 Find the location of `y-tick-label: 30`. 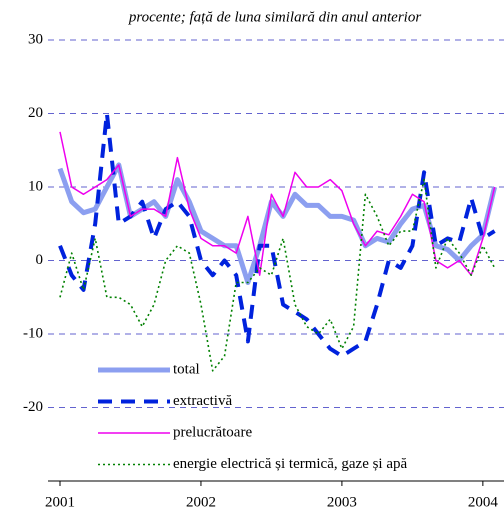

y-tick-label: 30 is located at coordinates (35, 39).